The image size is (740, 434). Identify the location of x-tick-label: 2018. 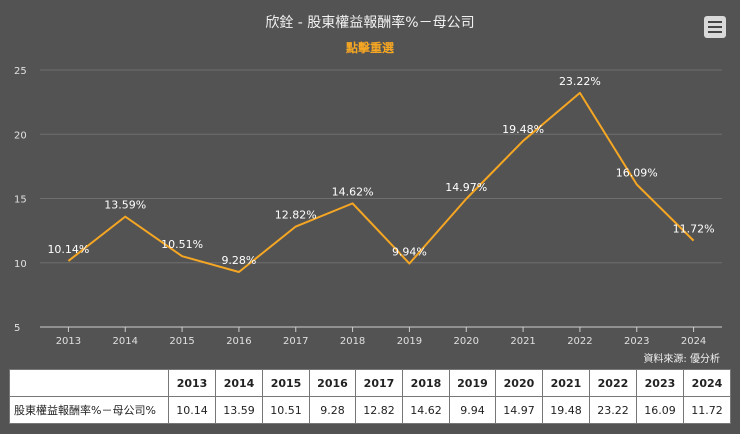
(352, 341).